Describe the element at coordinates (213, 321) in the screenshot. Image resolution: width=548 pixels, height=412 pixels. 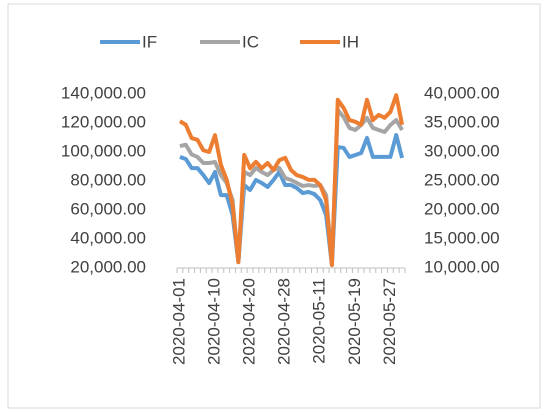
I see `x-tick-label: 2020-04-10` at that location.